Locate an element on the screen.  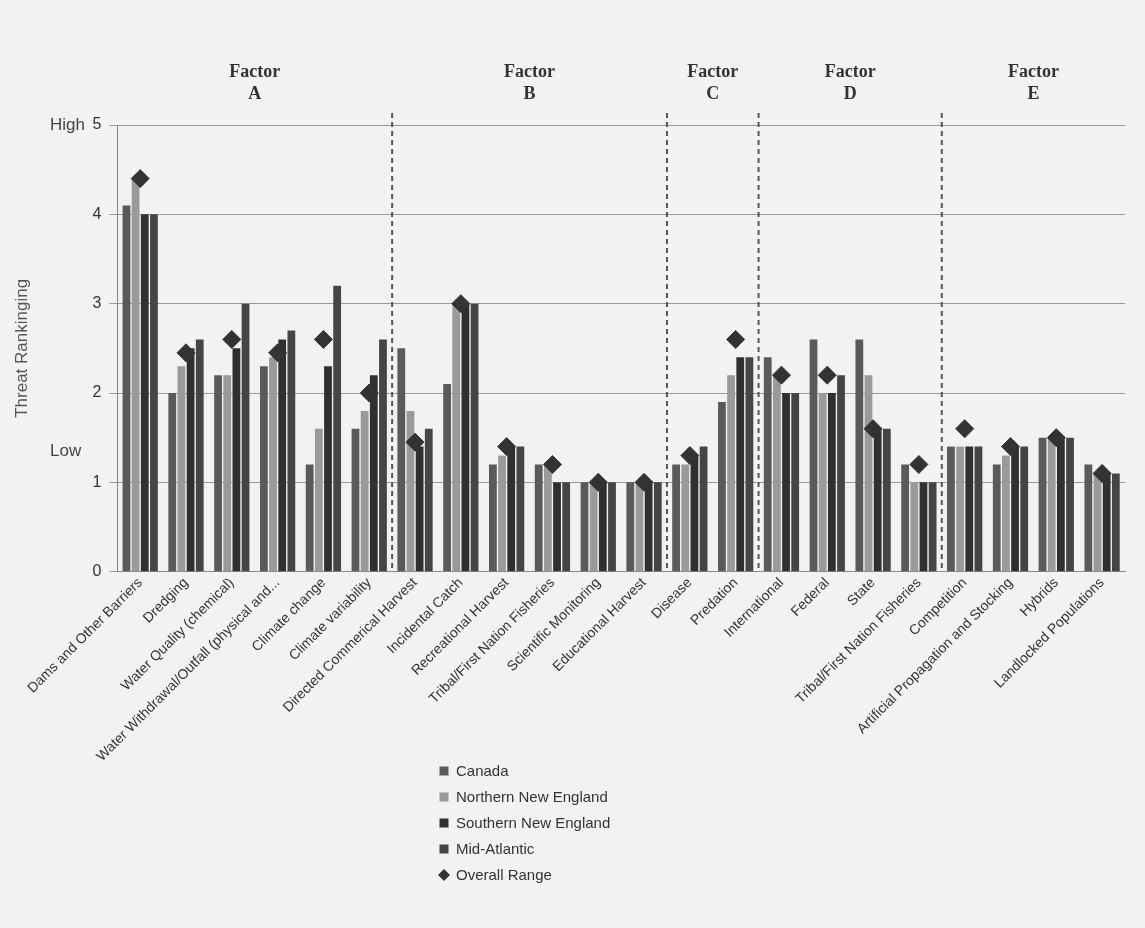
y-tick-label: 1 is located at coordinates (97, 481).